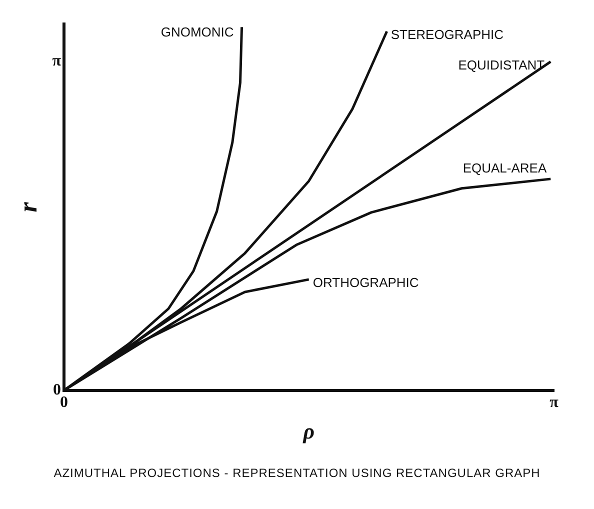 The image size is (594, 509). I want to click on series-label: GNOMONIC, so click(197, 32).